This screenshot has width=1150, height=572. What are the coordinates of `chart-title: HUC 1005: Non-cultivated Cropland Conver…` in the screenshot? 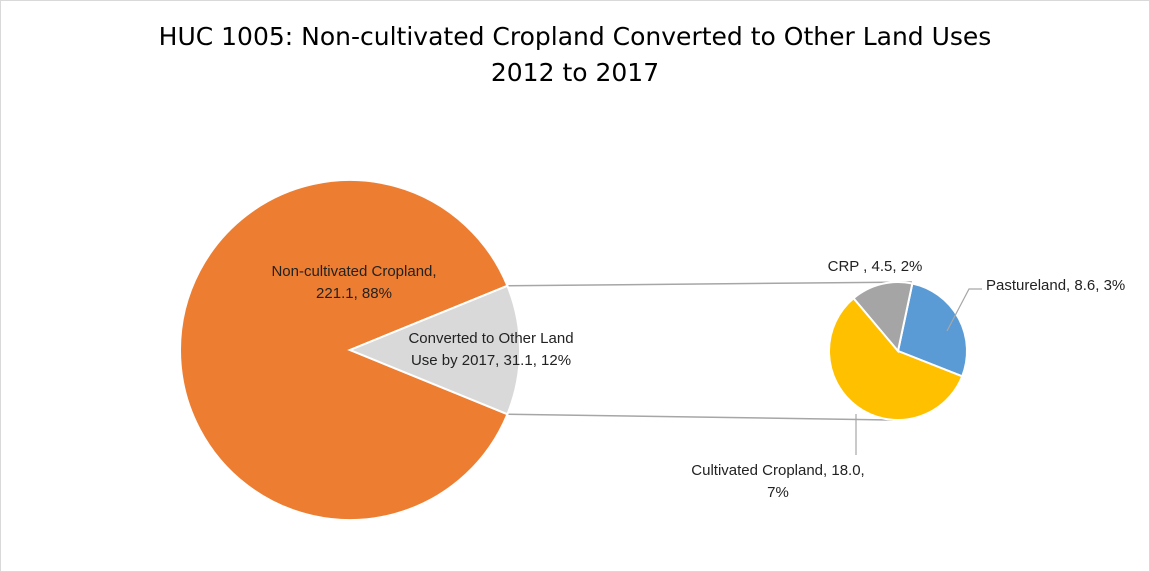 It's located at (575, 36).